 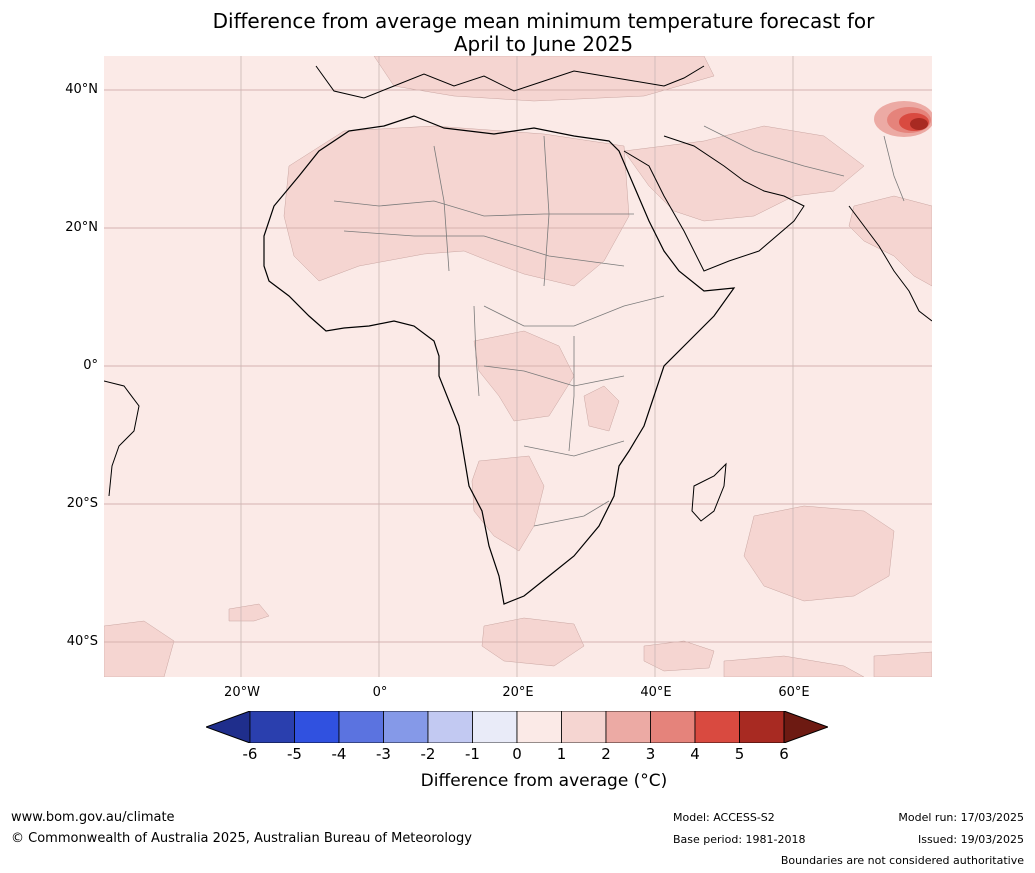 I want to click on lat-label-20s: 20°S, so click(x=82, y=503).